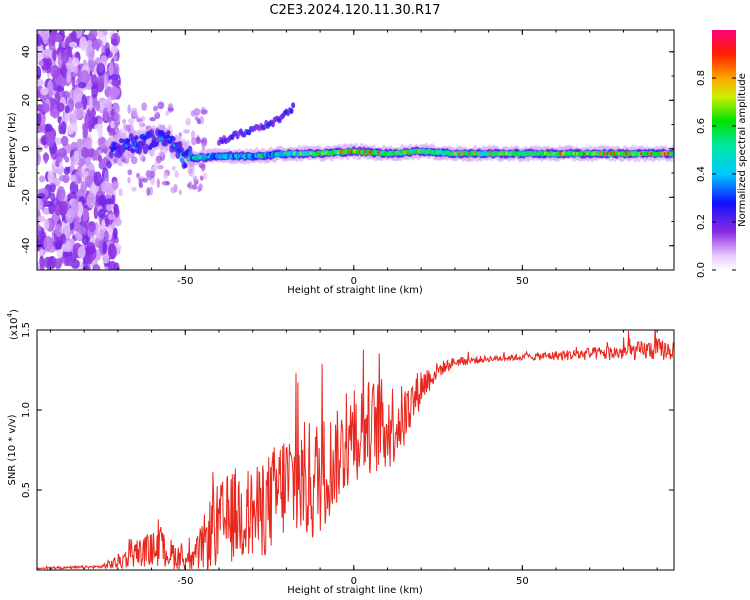 This screenshot has width=750, height=600. What do you see at coordinates (355, 290) in the screenshot?
I see `spectrogram-x-axis-label: Height of straight line (km)` at bounding box center [355, 290].